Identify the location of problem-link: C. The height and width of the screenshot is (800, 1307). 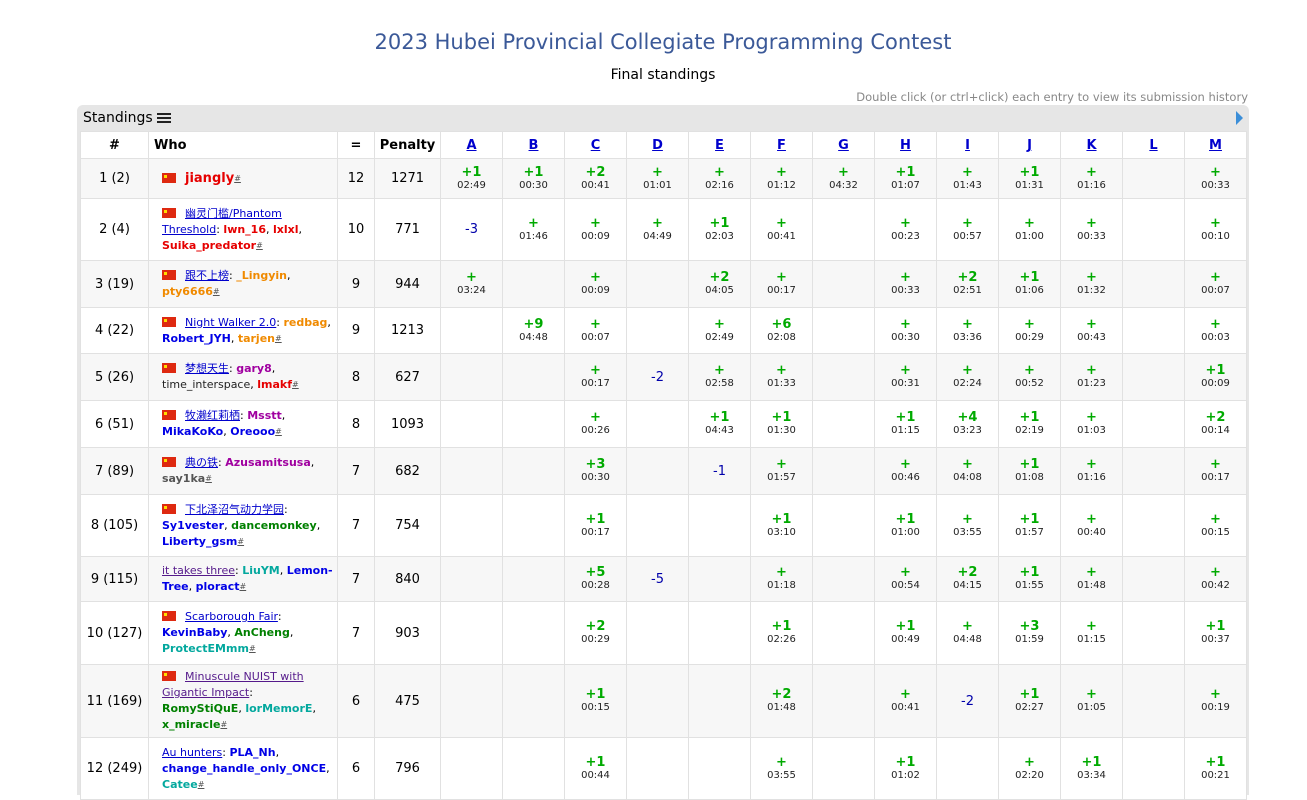
(595, 145).